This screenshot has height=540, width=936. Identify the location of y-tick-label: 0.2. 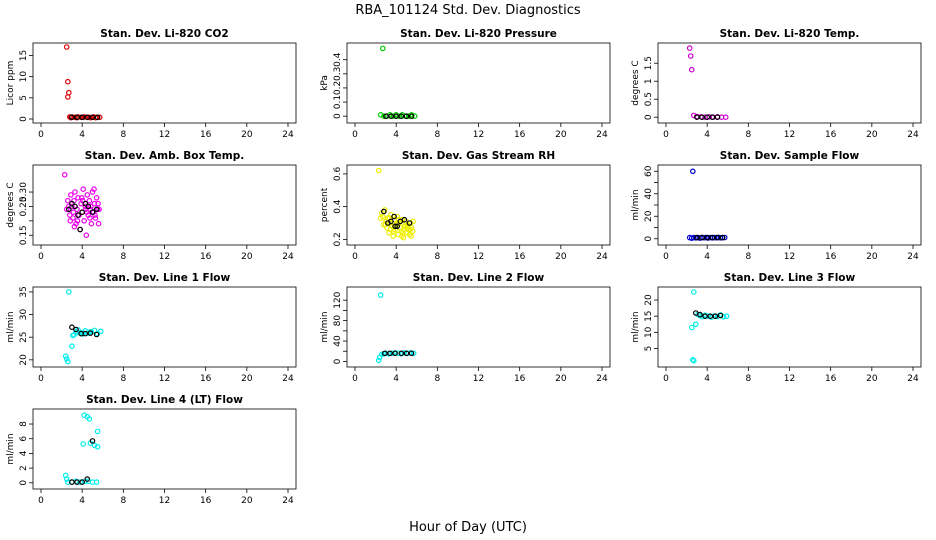
(338, 88).